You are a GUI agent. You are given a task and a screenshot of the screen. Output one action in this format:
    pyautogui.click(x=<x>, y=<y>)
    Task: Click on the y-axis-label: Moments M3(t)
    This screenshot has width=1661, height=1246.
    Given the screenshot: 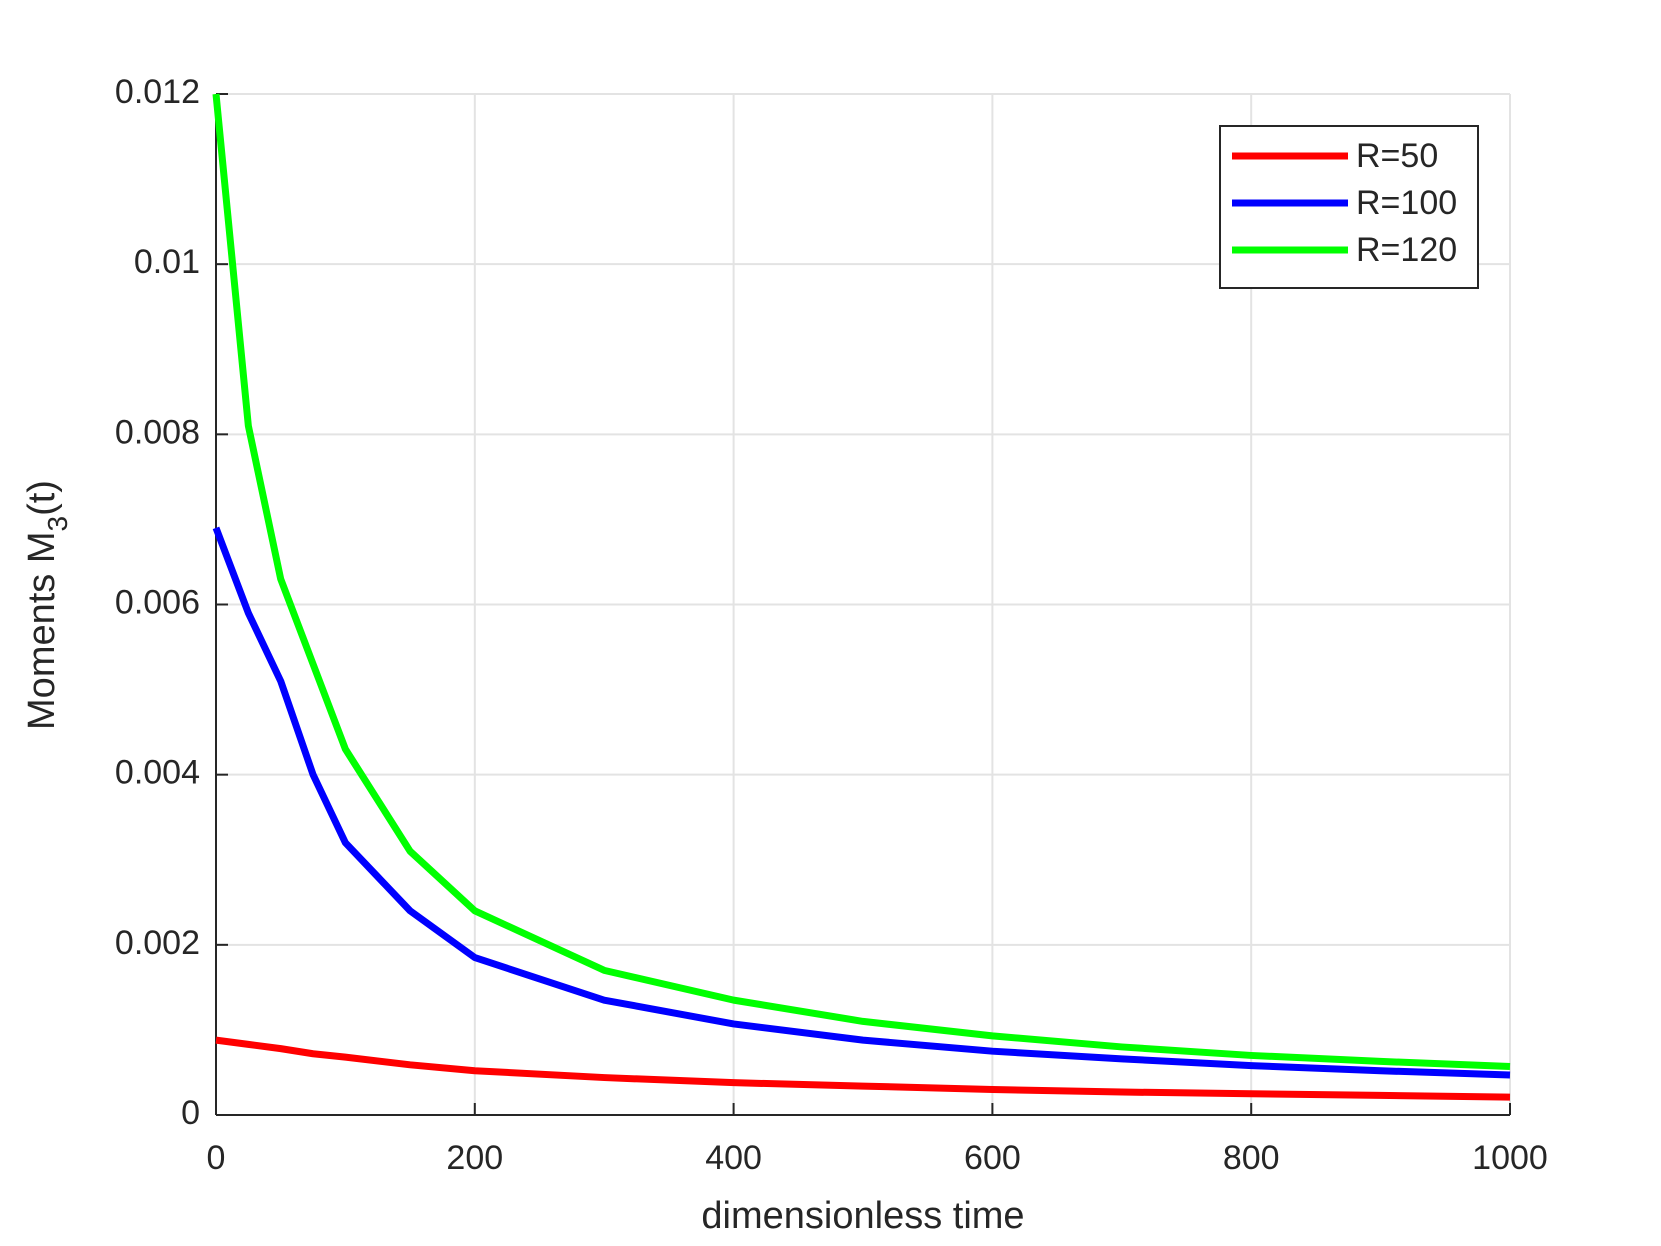 What is the action you would take?
    pyautogui.click(x=47, y=605)
    